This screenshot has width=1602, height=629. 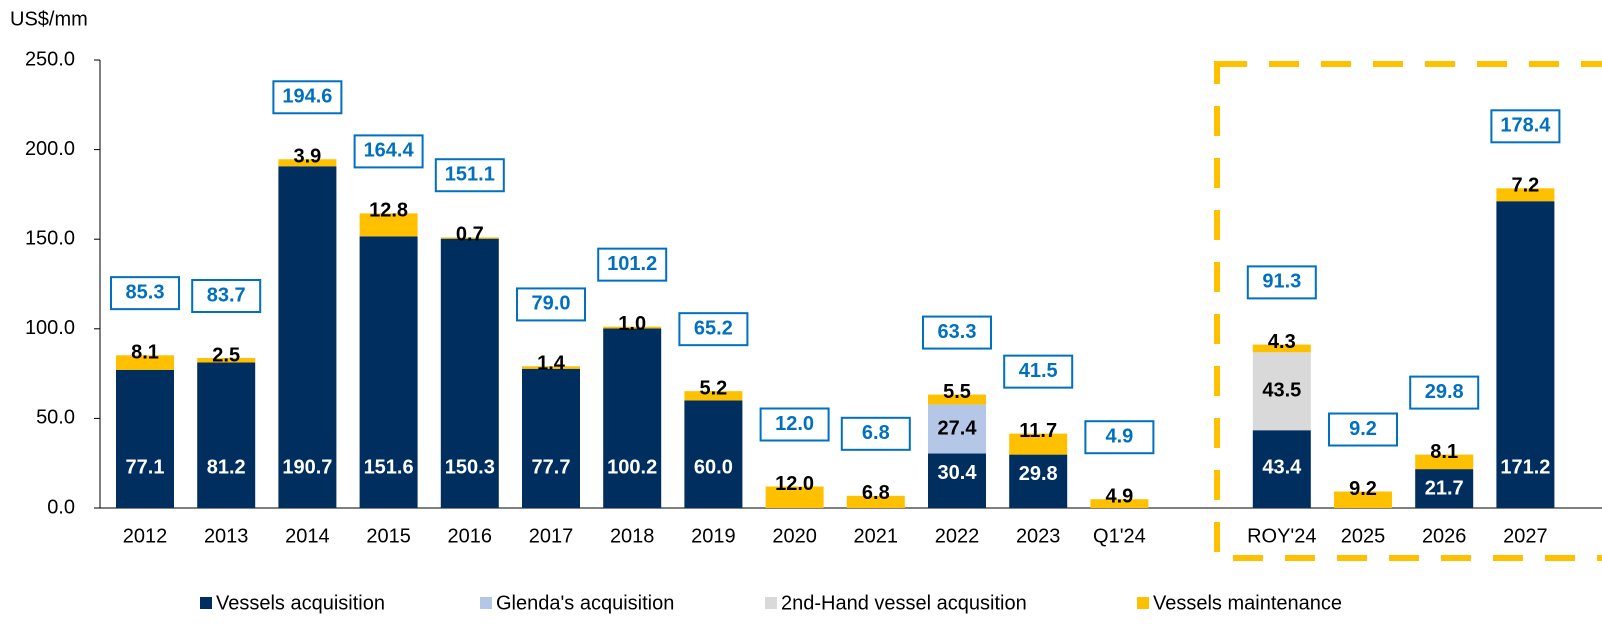 I want to click on total-label: 83.7, so click(x=226, y=295).